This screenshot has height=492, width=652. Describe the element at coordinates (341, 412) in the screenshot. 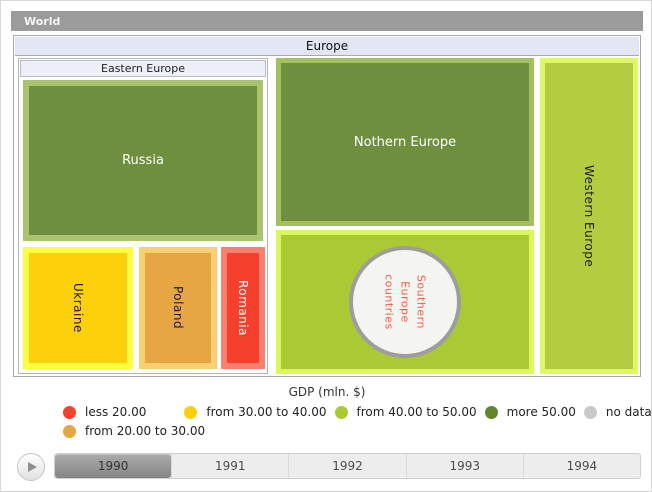

I see `legend-swatch-yellowgreen-icon` at that location.